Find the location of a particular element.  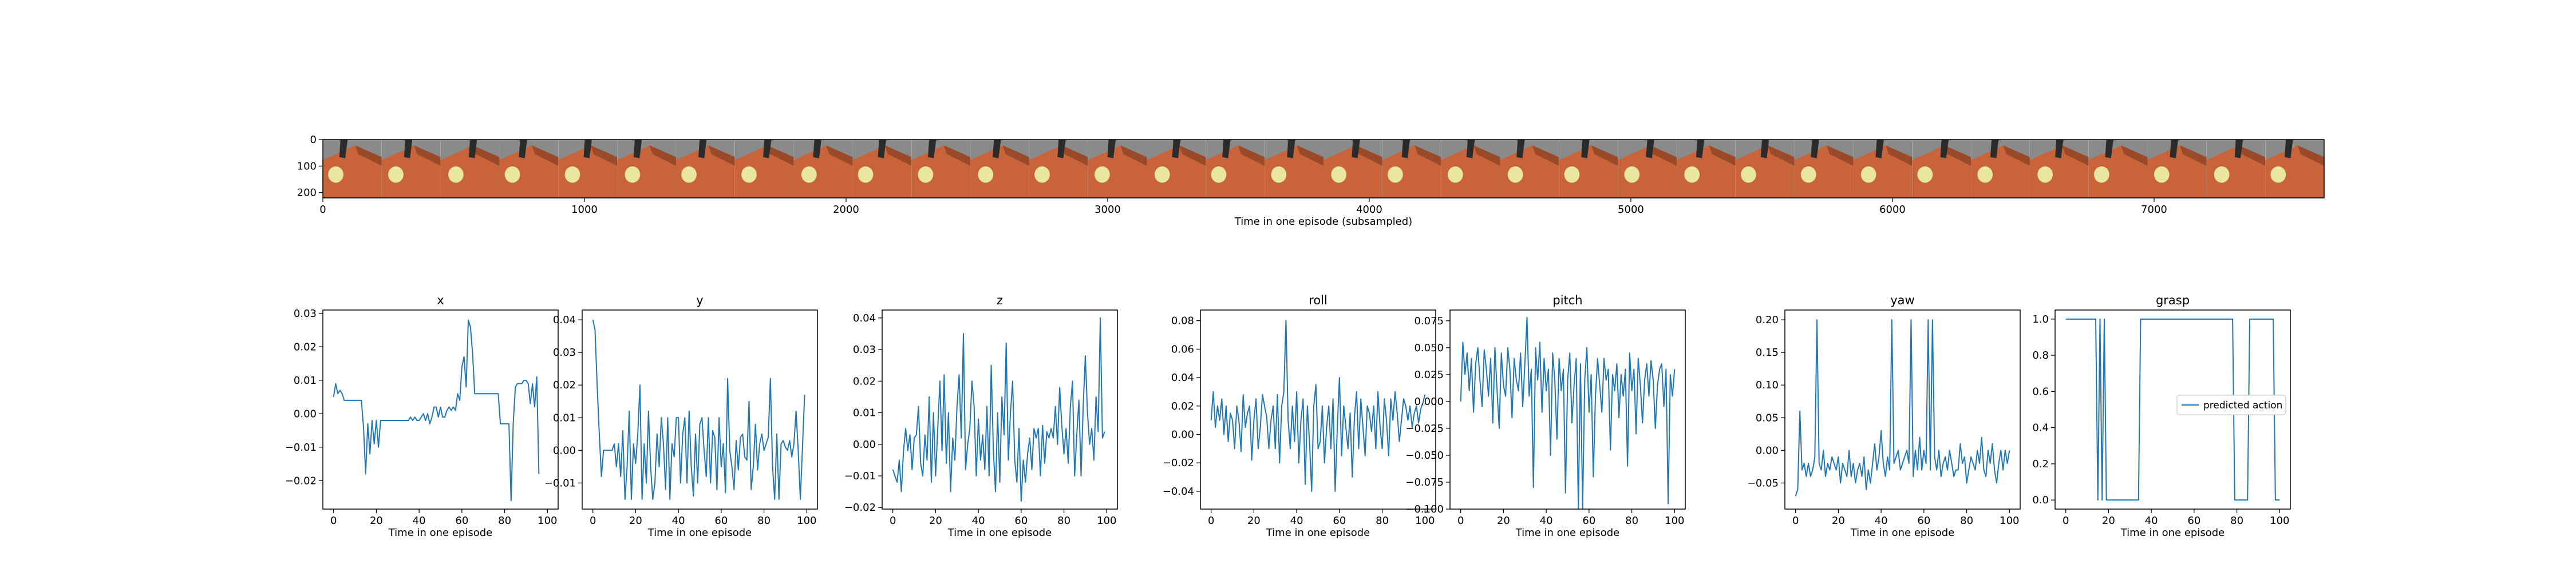

x-tick-label: 40 is located at coordinates (1881, 521).